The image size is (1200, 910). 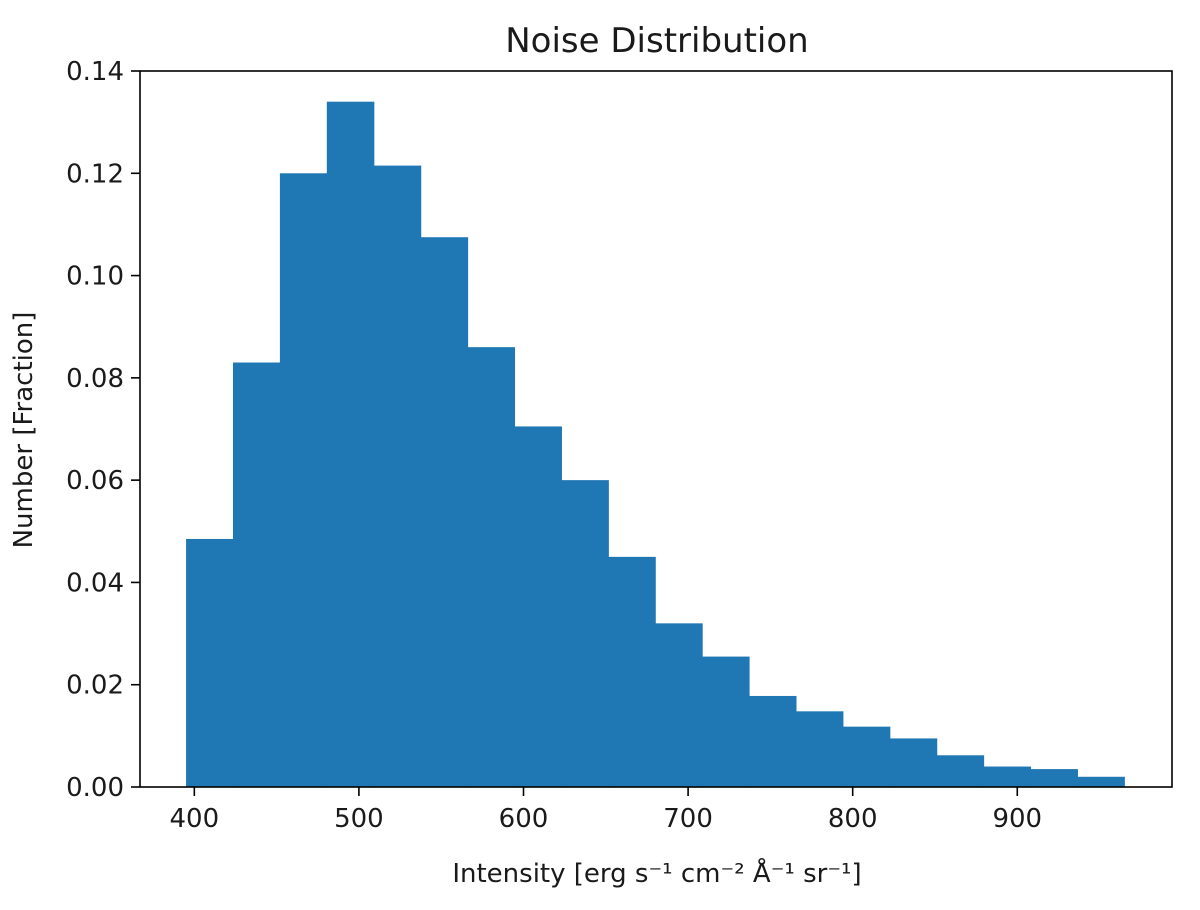 I want to click on x-tick-label: 900, so click(x=1017, y=819).